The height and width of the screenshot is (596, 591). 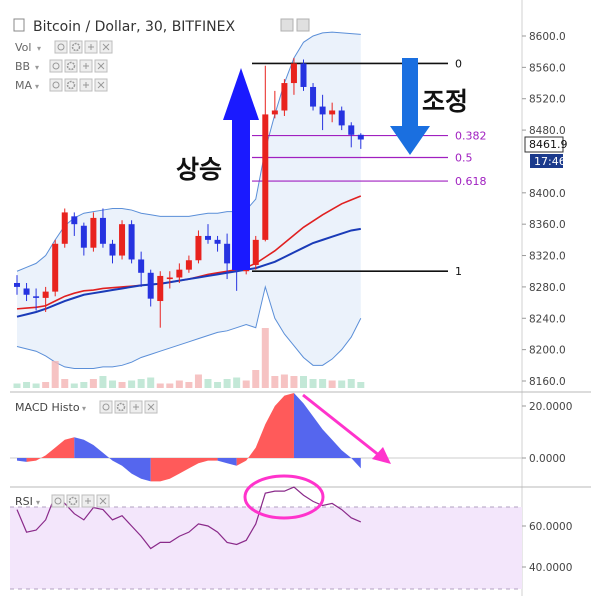 What do you see at coordinates (37, 86) in the screenshot?
I see `chevron-down-icon: ▾` at bounding box center [37, 86].